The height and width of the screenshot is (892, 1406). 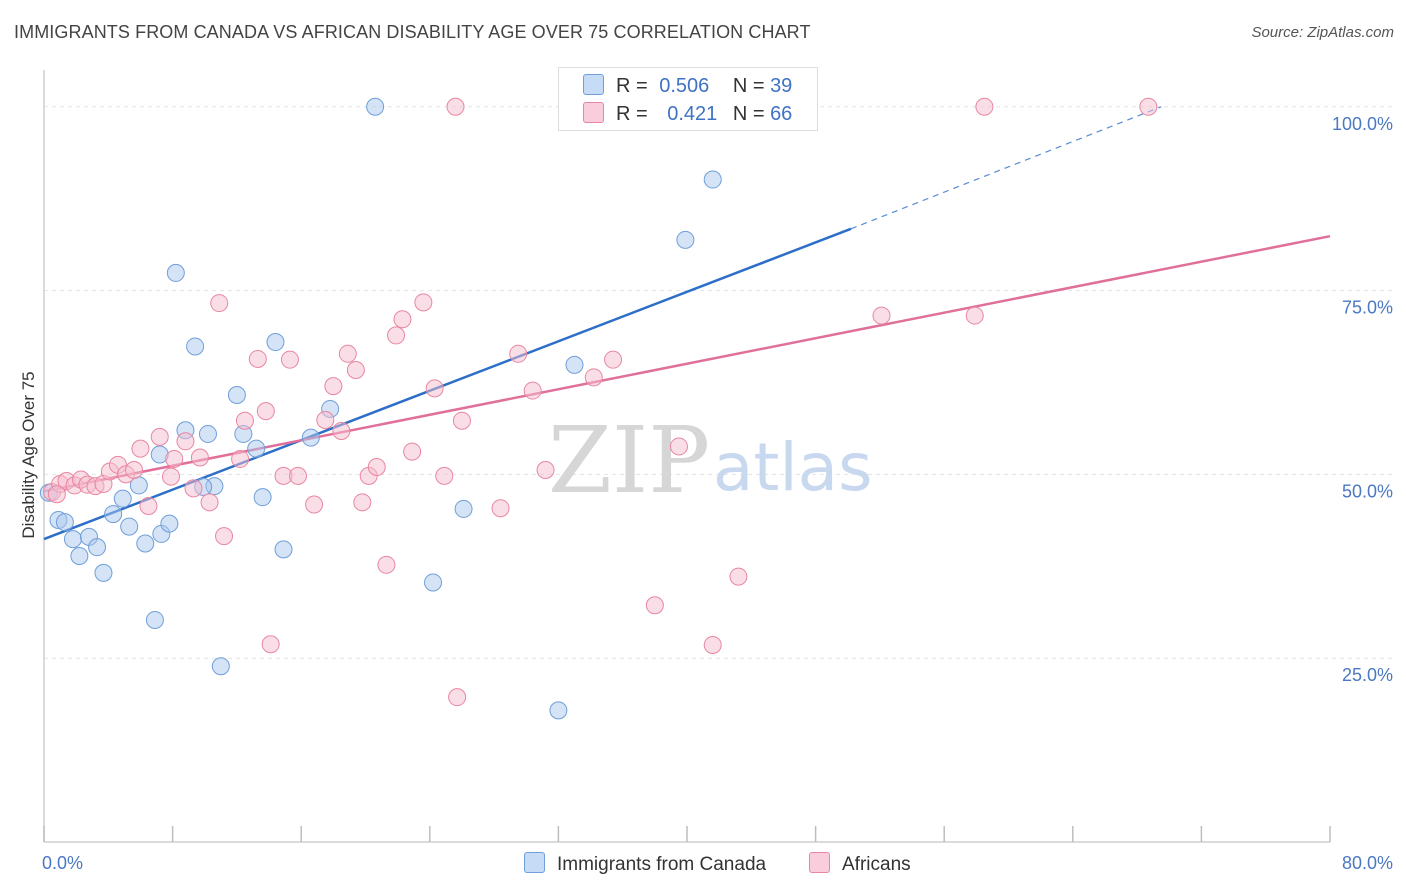 What do you see at coordinates (645, 864) in the screenshot?
I see `series-legend-canada: Immigrants from Canada` at bounding box center [645, 864].